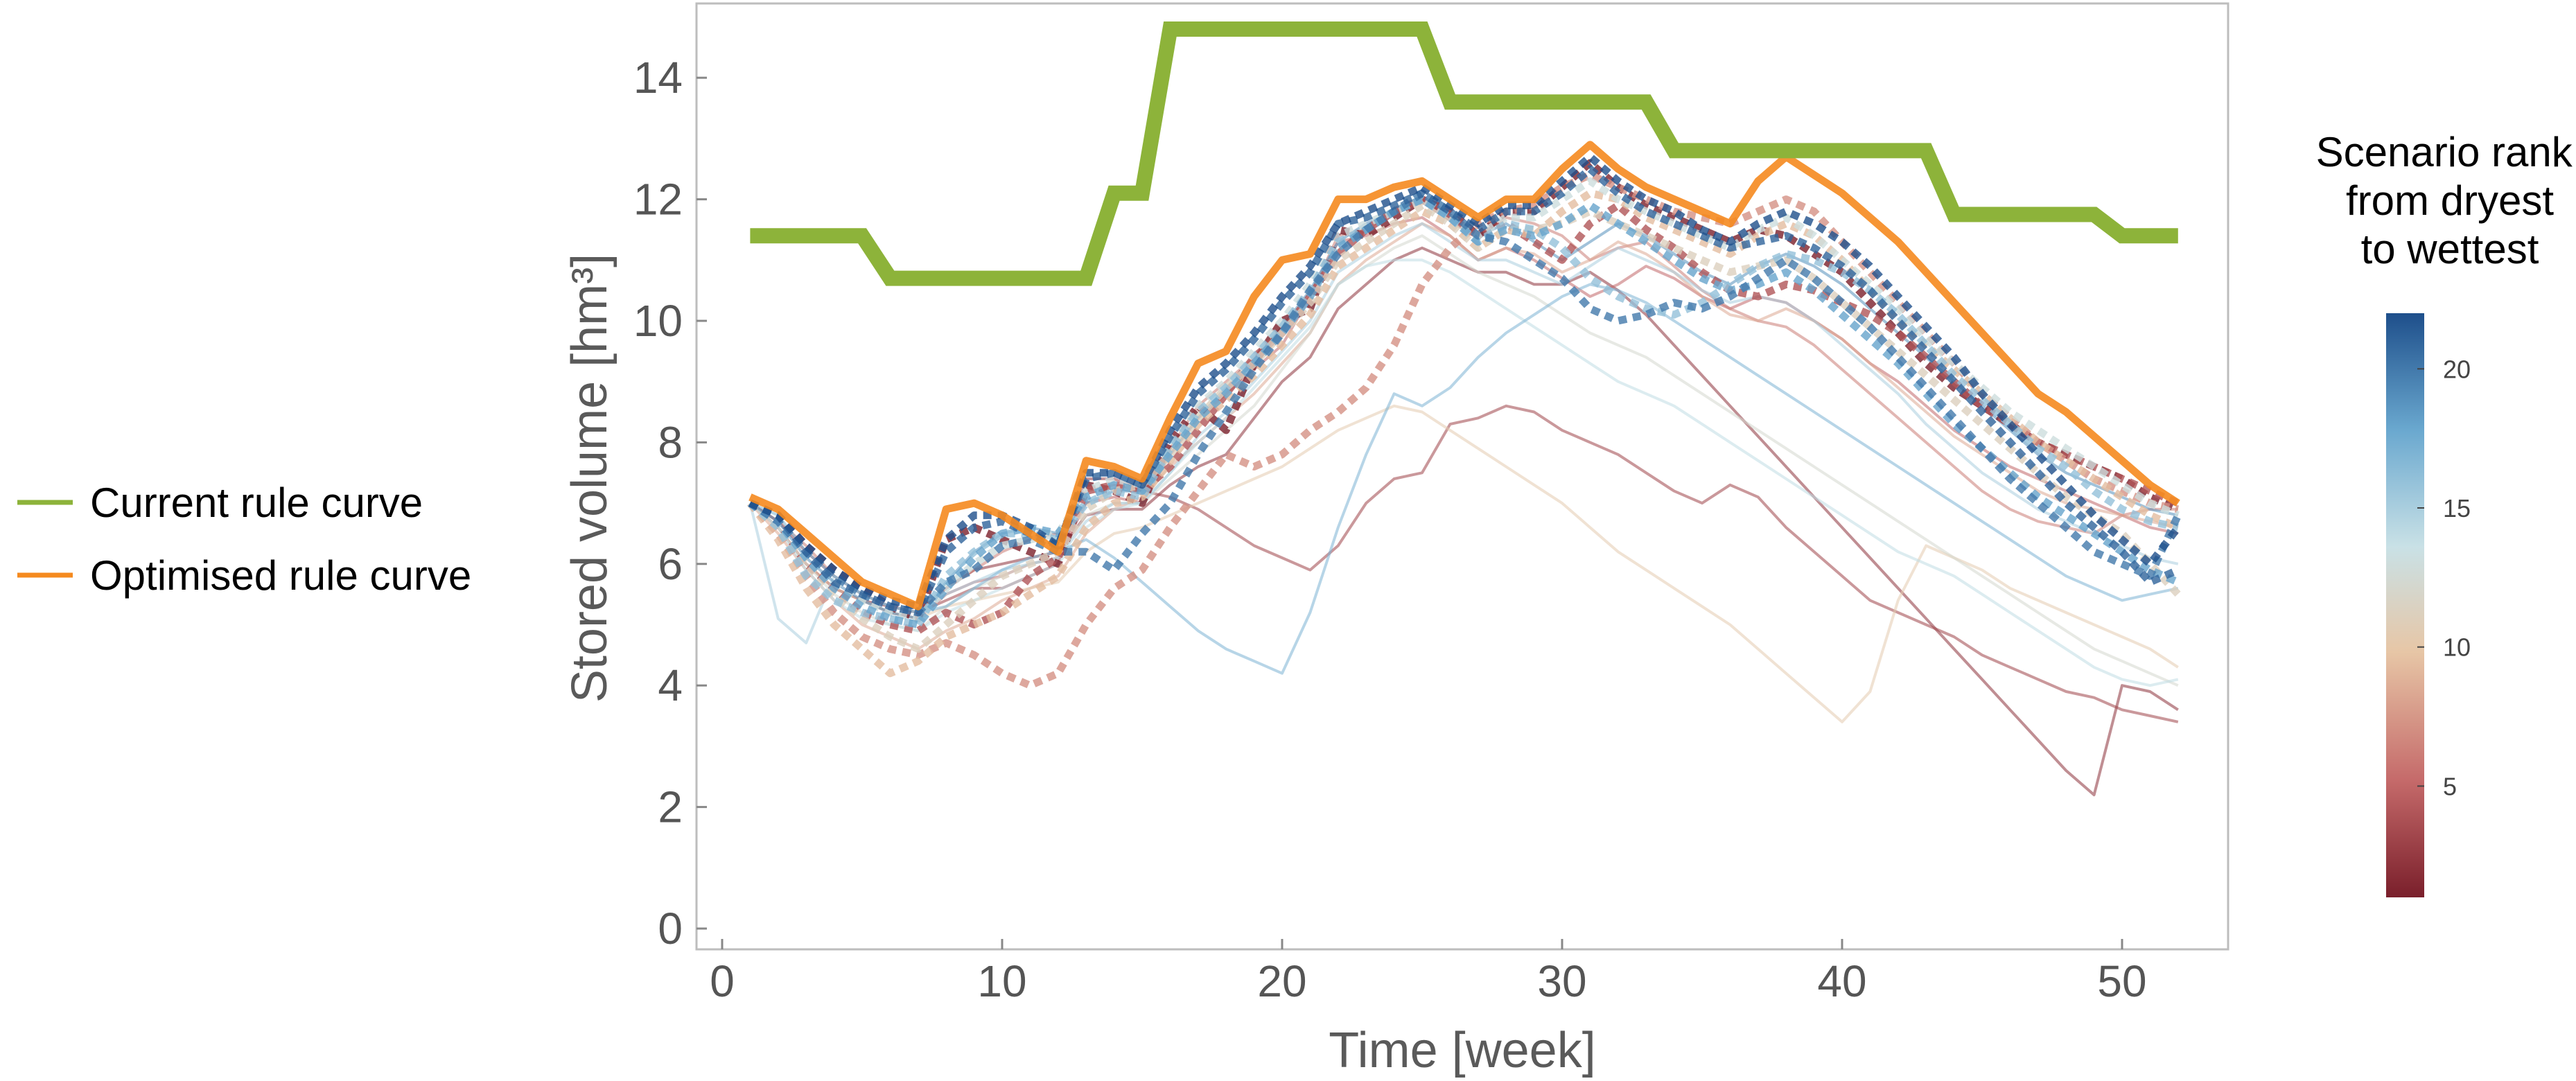 The width and height of the screenshot is (2576, 1081). I want to click on colorbar-tick-label: 15, so click(2457, 508).